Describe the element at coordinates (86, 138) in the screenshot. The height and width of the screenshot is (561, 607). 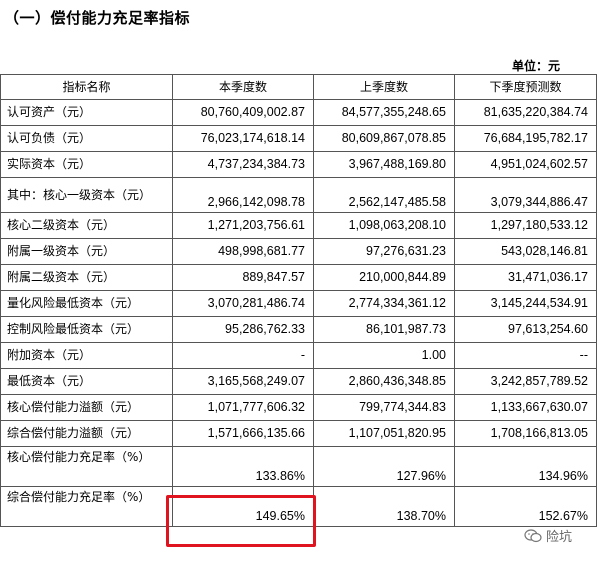
I see `row-name: 认可负债（元）` at that location.